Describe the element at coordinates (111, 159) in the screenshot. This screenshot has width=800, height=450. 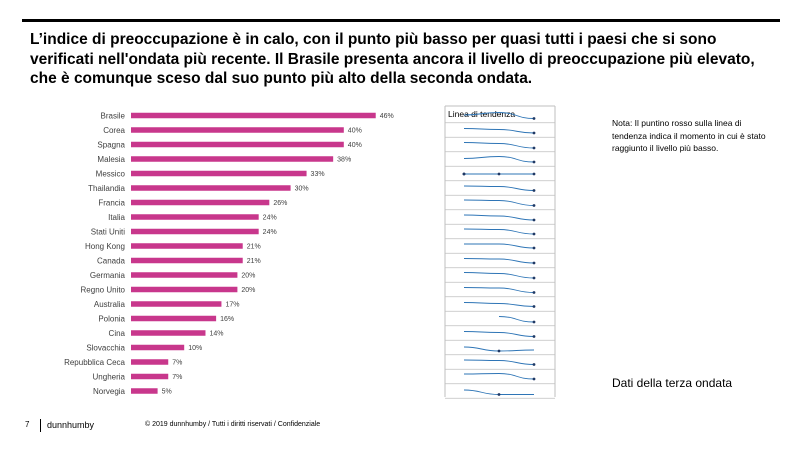
I see `category-label: Malesia` at that location.